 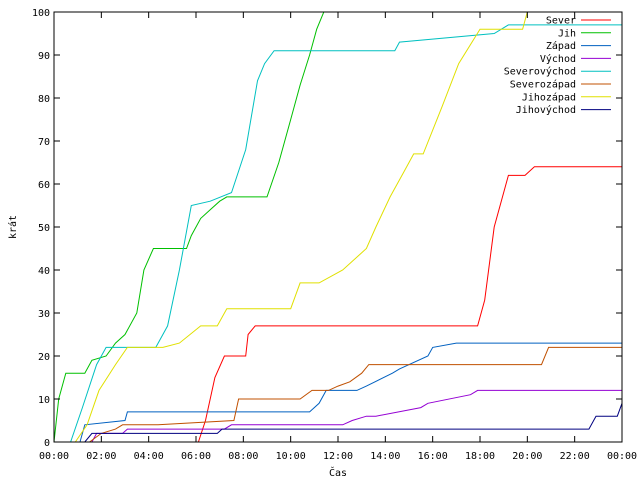 What do you see at coordinates (561, 21) in the screenshot?
I see `legend-label: Sever` at bounding box center [561, 21].